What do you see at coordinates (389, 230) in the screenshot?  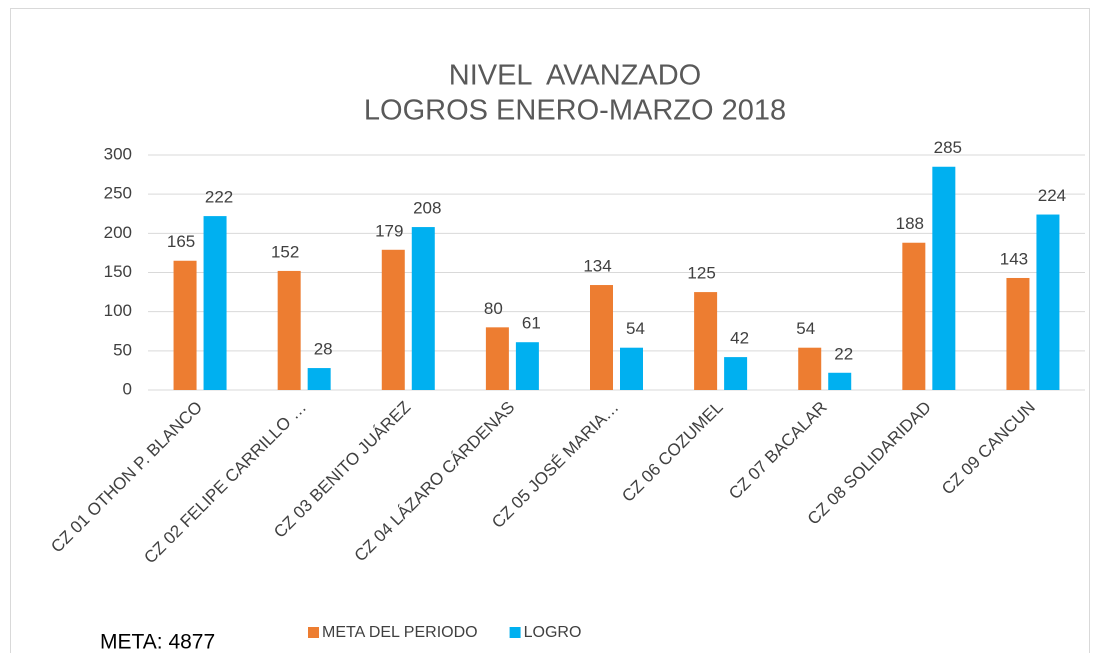 I see `data-label: 179` at bounding box center [389, 230].